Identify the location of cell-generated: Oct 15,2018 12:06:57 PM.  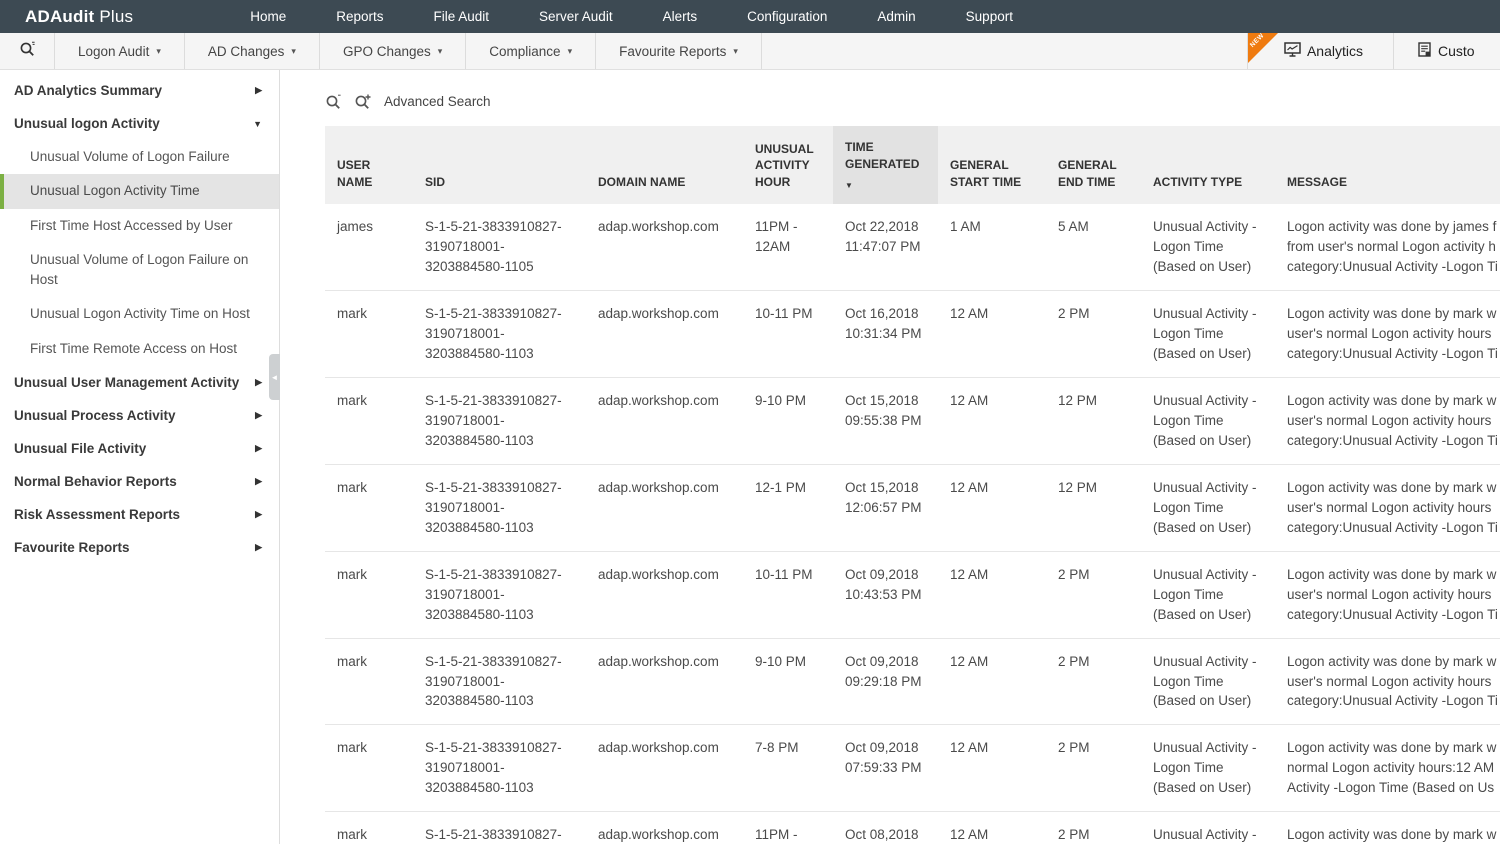
(885, 507).